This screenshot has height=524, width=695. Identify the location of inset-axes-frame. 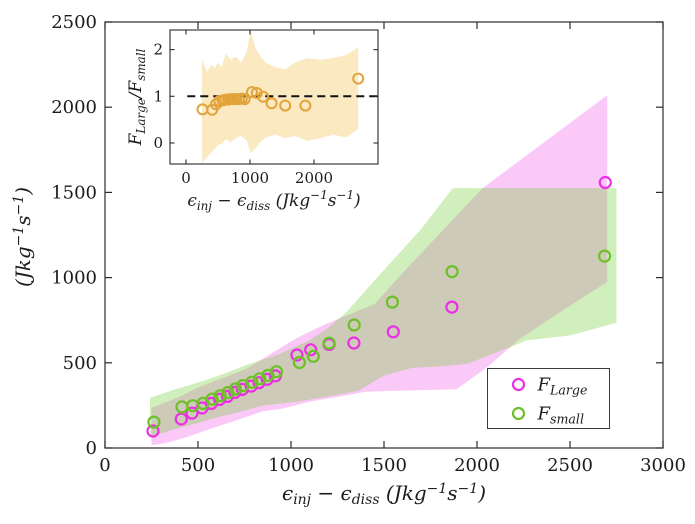
(274, 97).